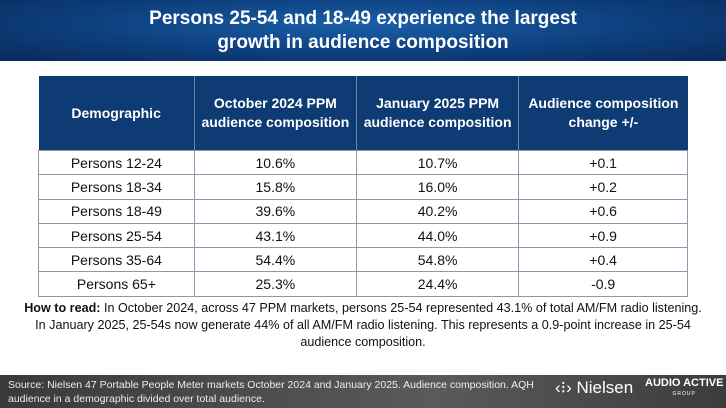 The width and height of the screenshot is (726, 408). Describe the element at coordinates (275, 187) in the screenshot. I see `table-cell: 15.8%` at that location.